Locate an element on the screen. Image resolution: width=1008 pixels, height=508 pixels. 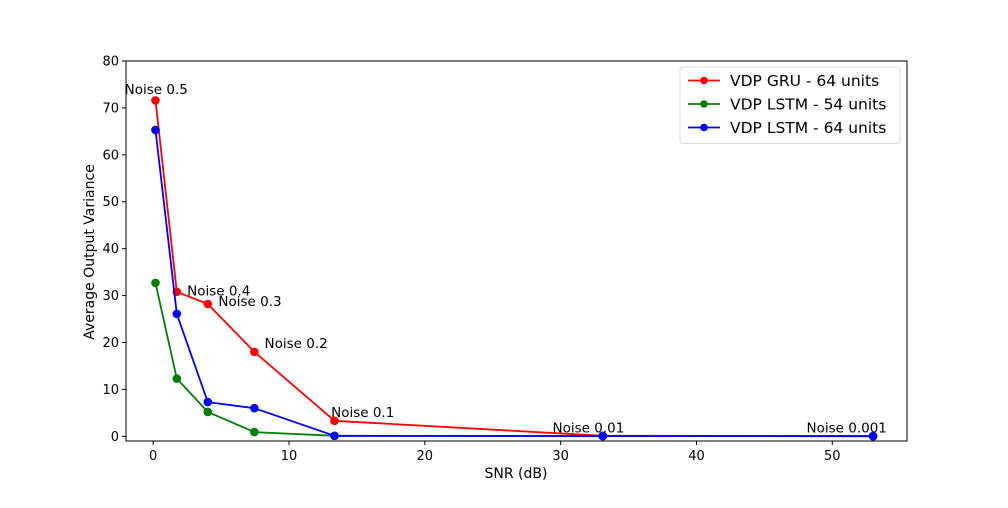
y-tick-label: 30 is located at coordinates (110, 296).